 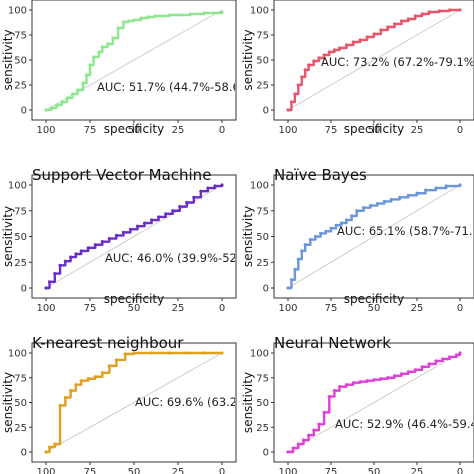 What do you see at coordinates (417, 308) in the screenshot?
I see `x-tick-label: 25` at bounding box center [417, 308].